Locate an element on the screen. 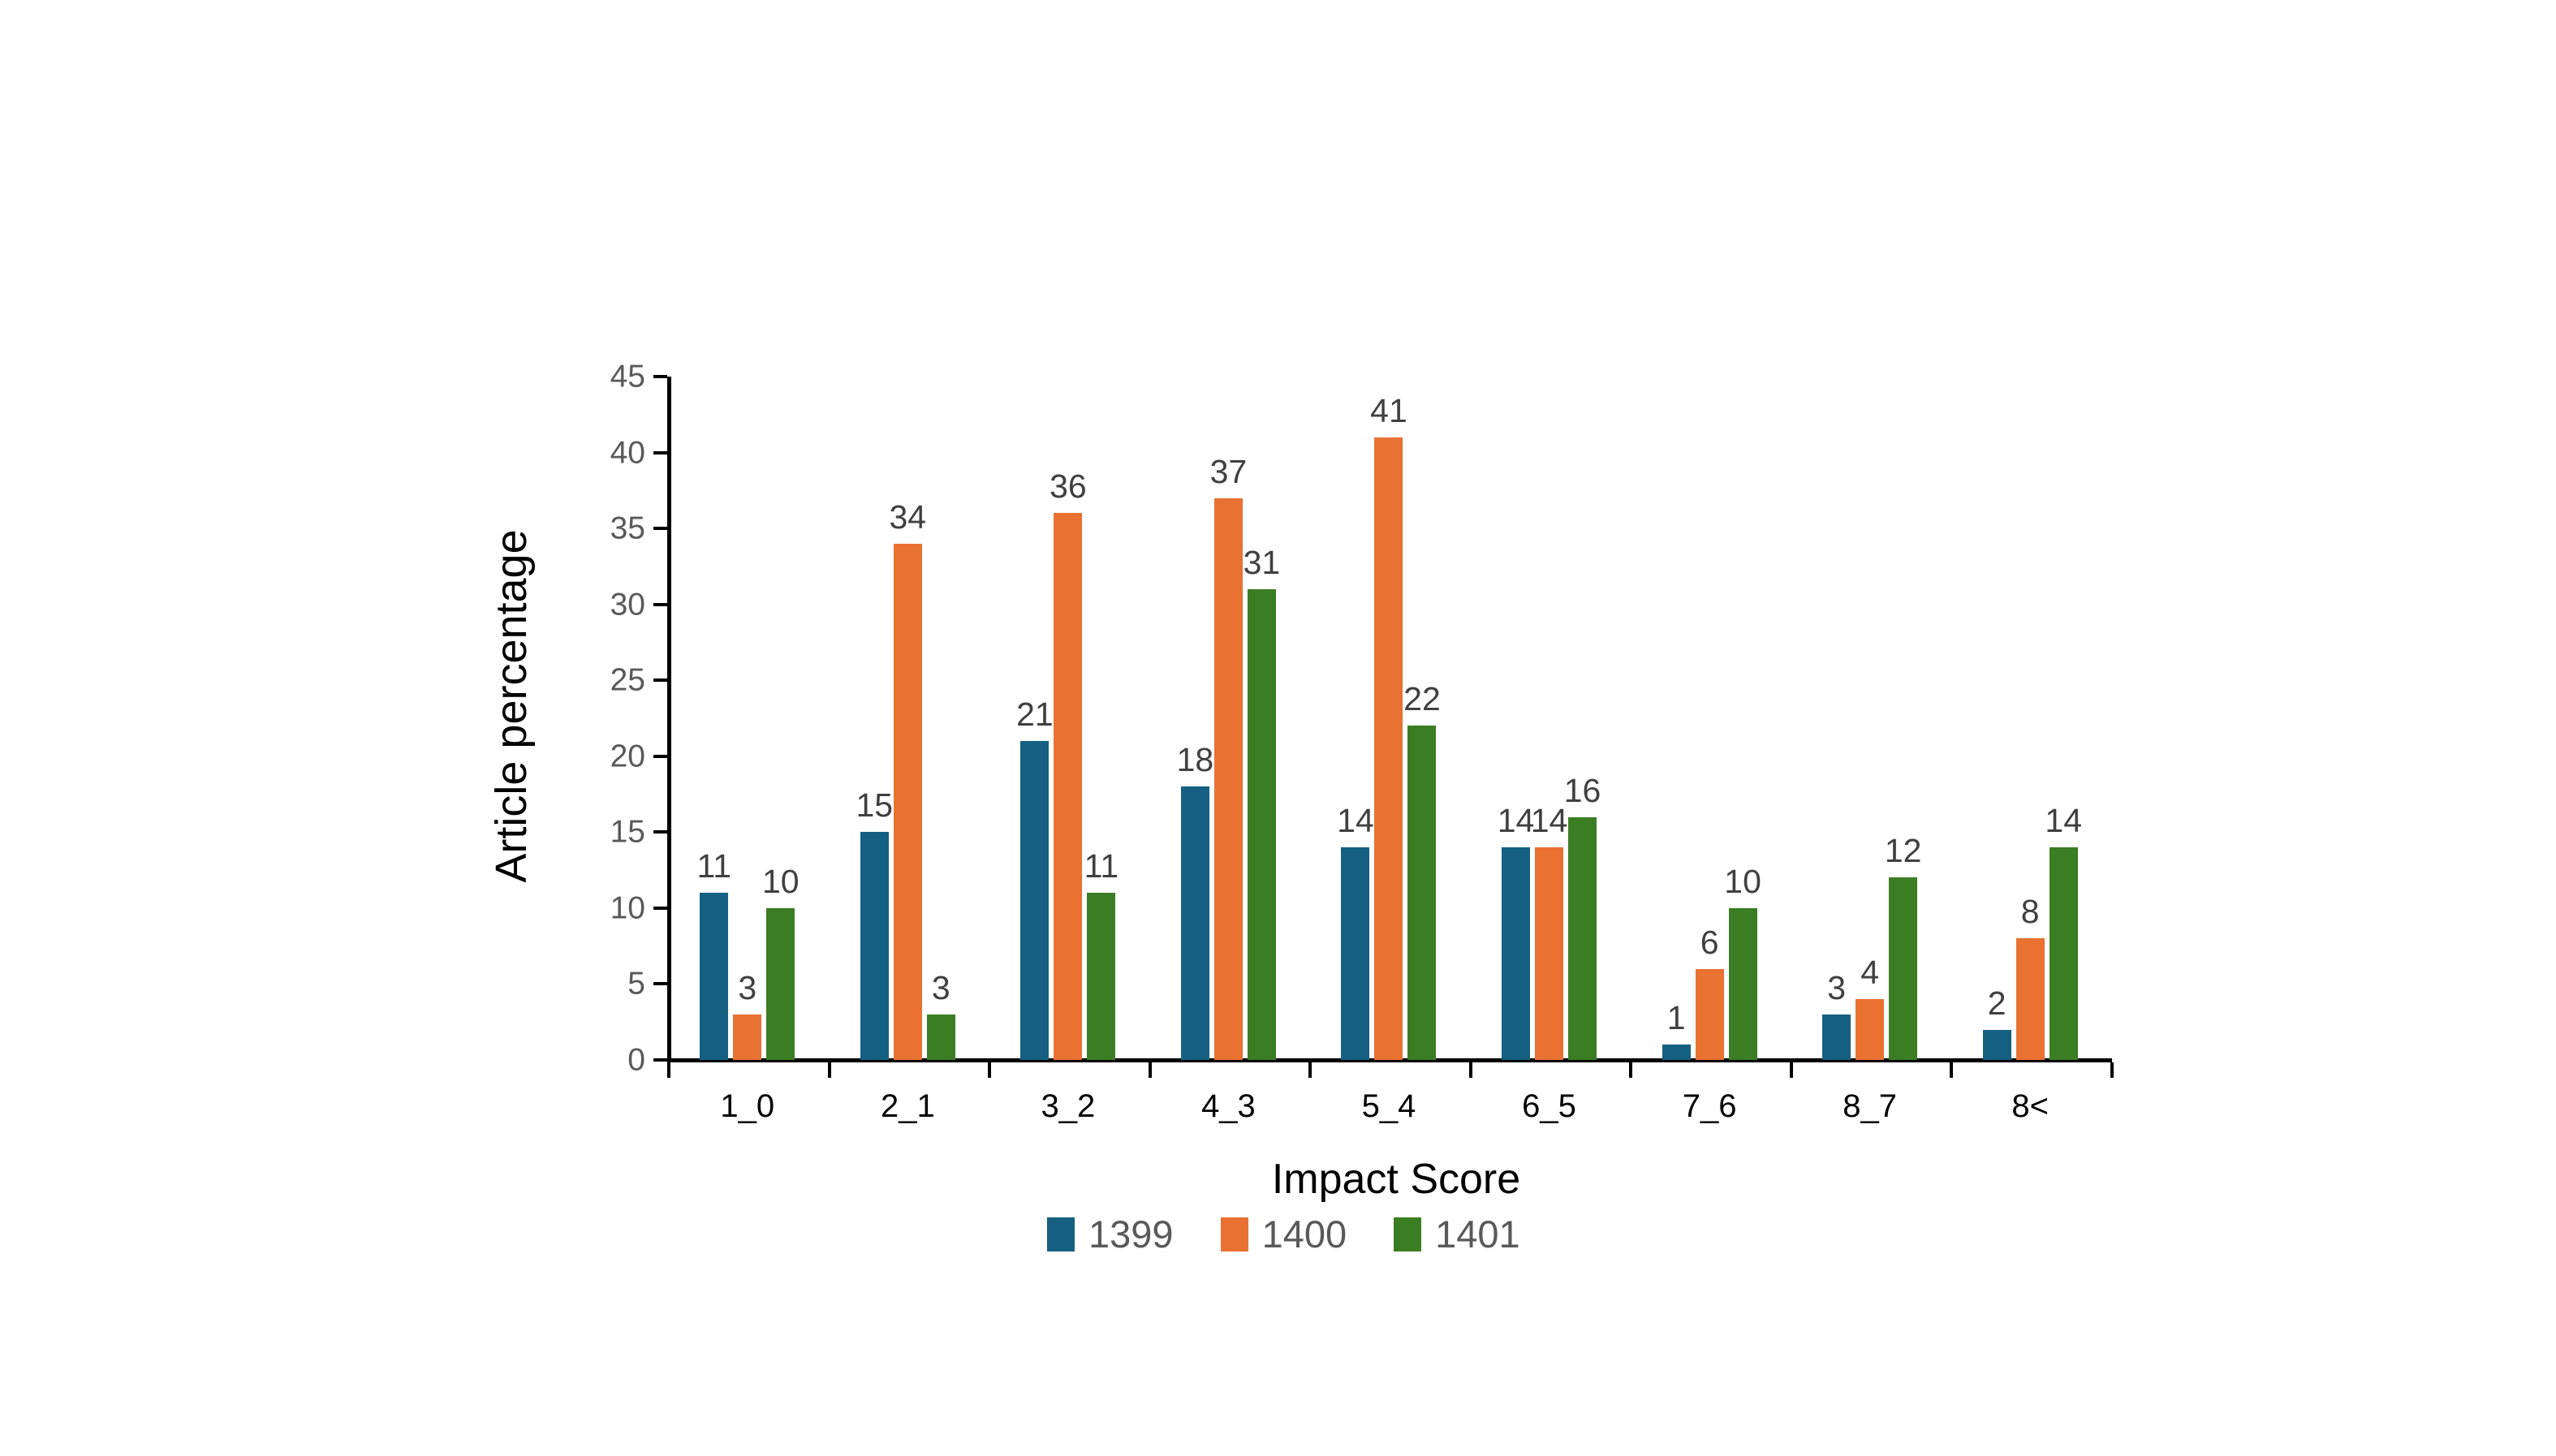 The image size is (2556, 1456). bar-group: 14 41 22 is located at coordinates (1388, 719).